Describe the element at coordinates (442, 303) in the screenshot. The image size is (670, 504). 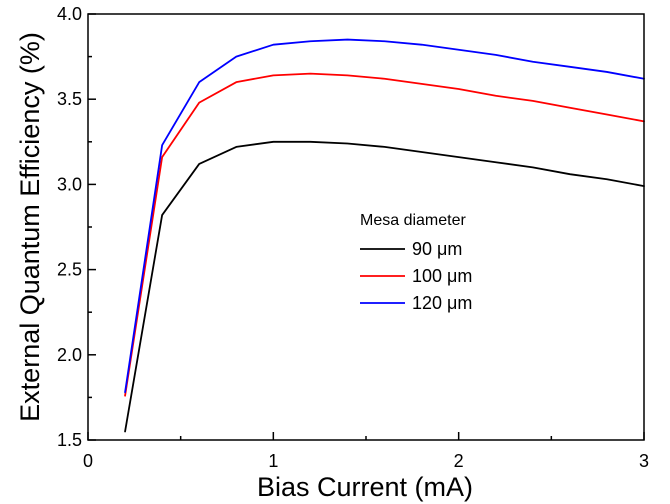
I see `legend-label-3: 120 μm` at that location.